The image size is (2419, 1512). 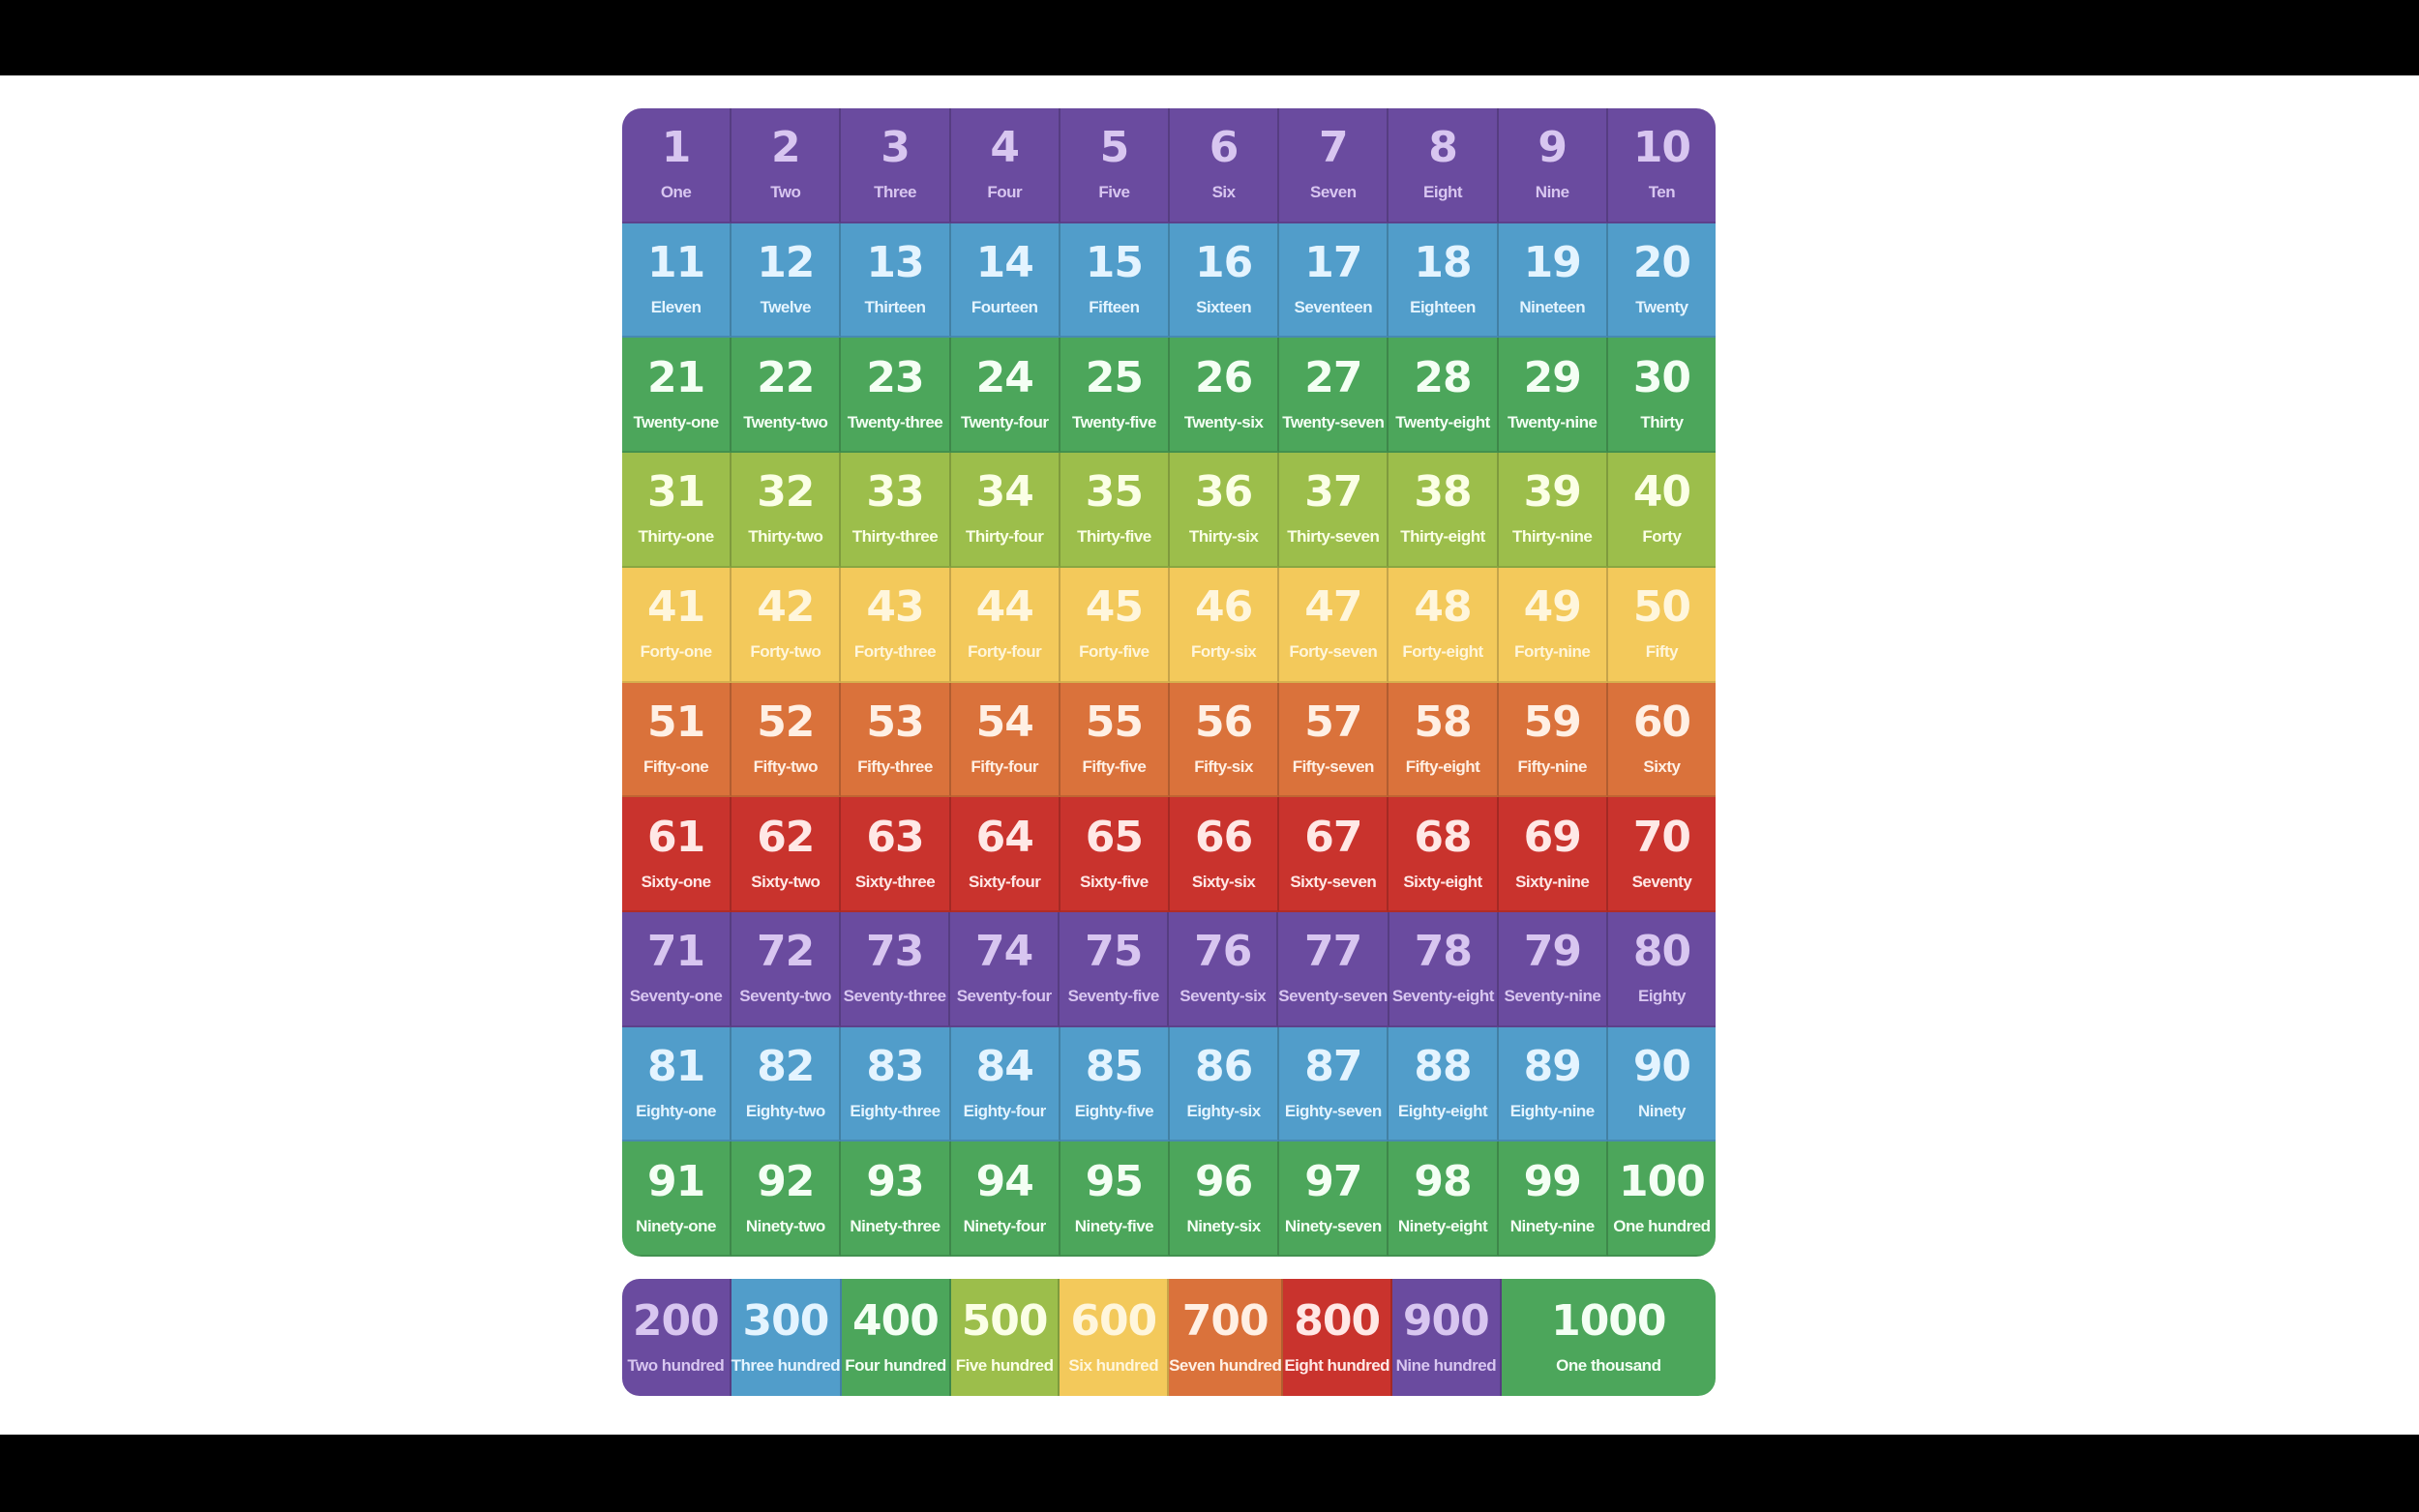 What do you see at coordinates (1114, 263) in the screenshot?
I see `number-value: 15` at bounding box center [1114, 263].